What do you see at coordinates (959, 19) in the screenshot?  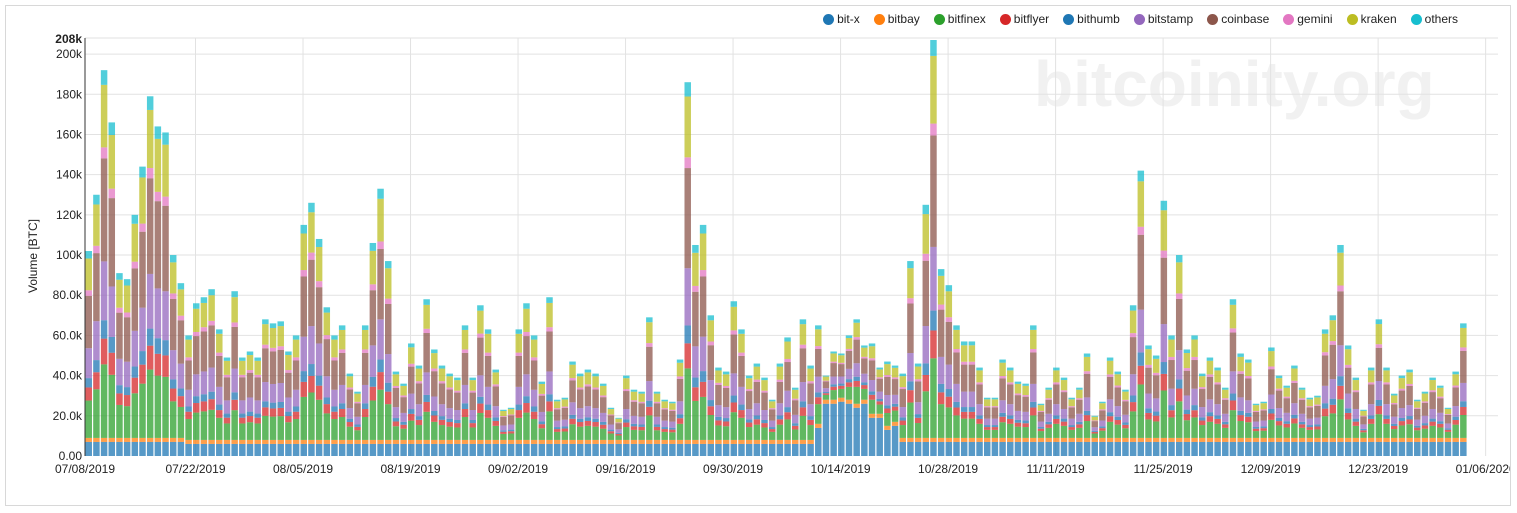 I see `legend-item-bitfinex: bitfinex` at bounding box center [959, 19].